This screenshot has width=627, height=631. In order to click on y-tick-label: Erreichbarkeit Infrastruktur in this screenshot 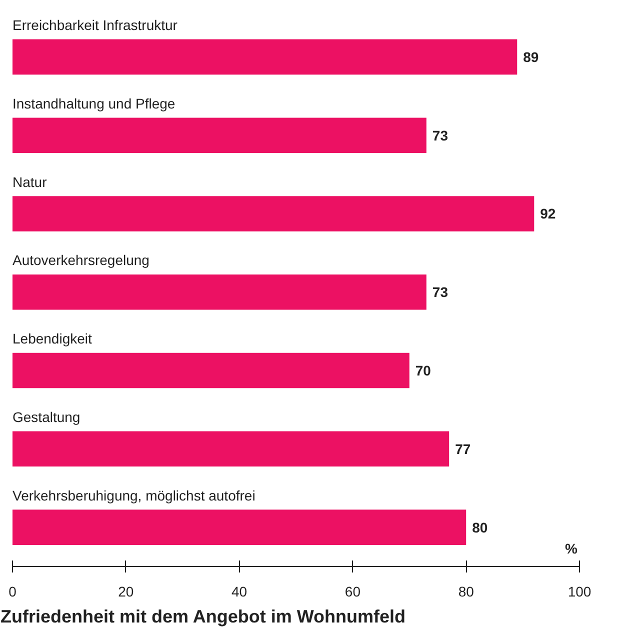, I will do `click(95, 25)`.